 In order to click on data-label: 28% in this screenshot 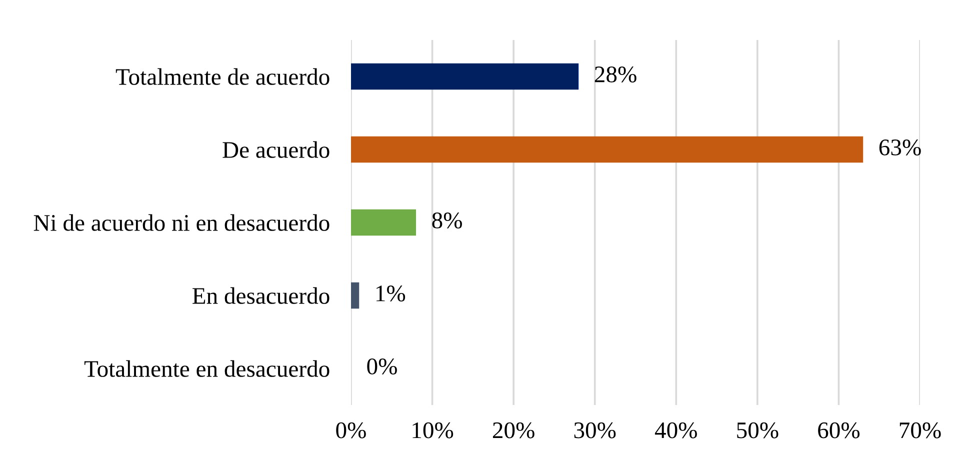, I will do `click(615, 74)`.